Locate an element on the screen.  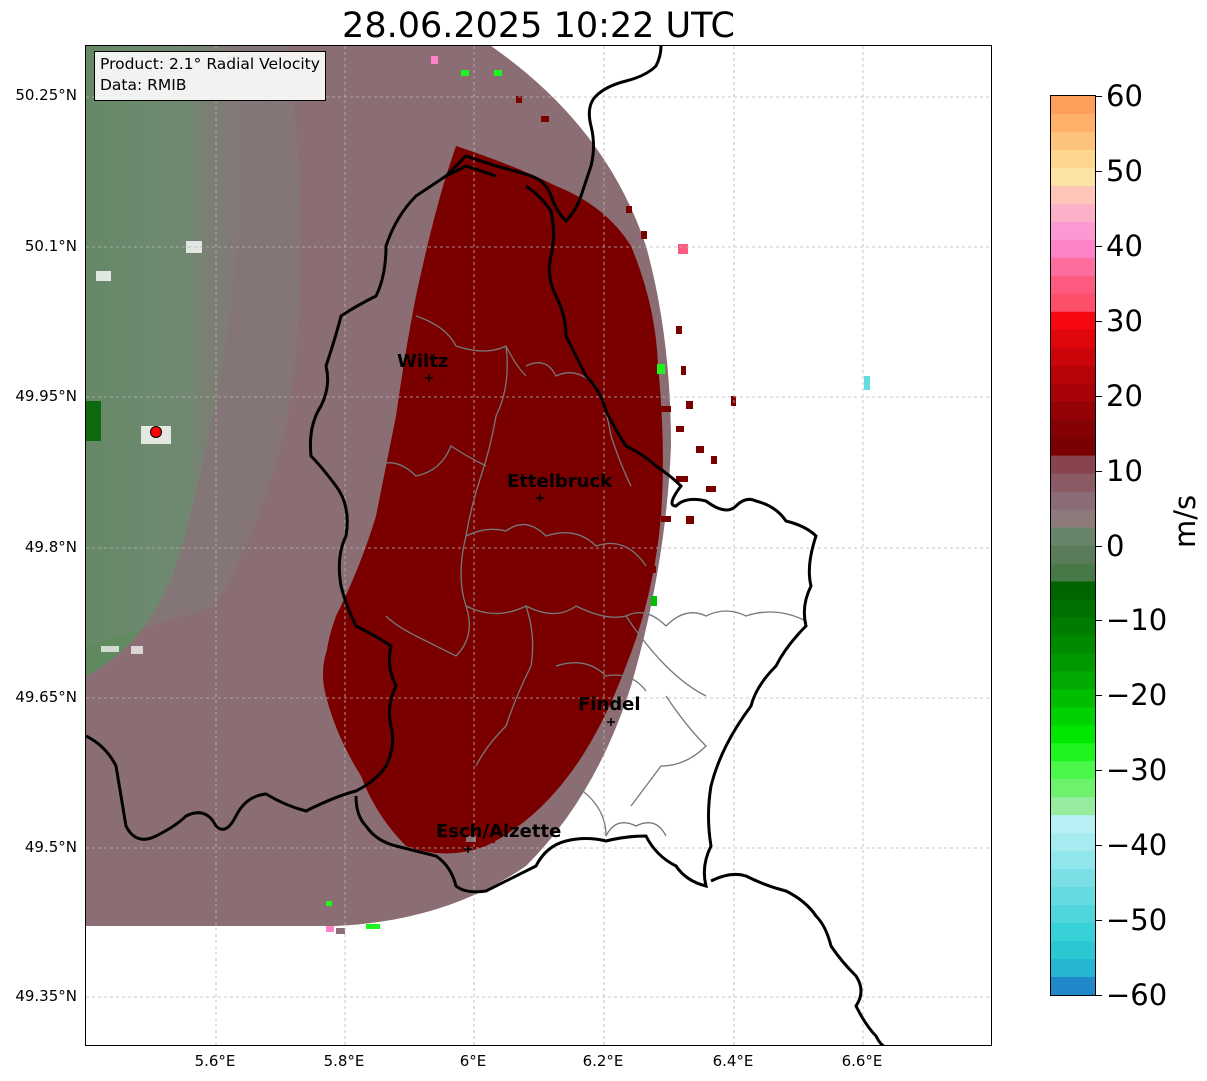
lon-tick-label: 6.2°E is located at coordinates (603, 1061).